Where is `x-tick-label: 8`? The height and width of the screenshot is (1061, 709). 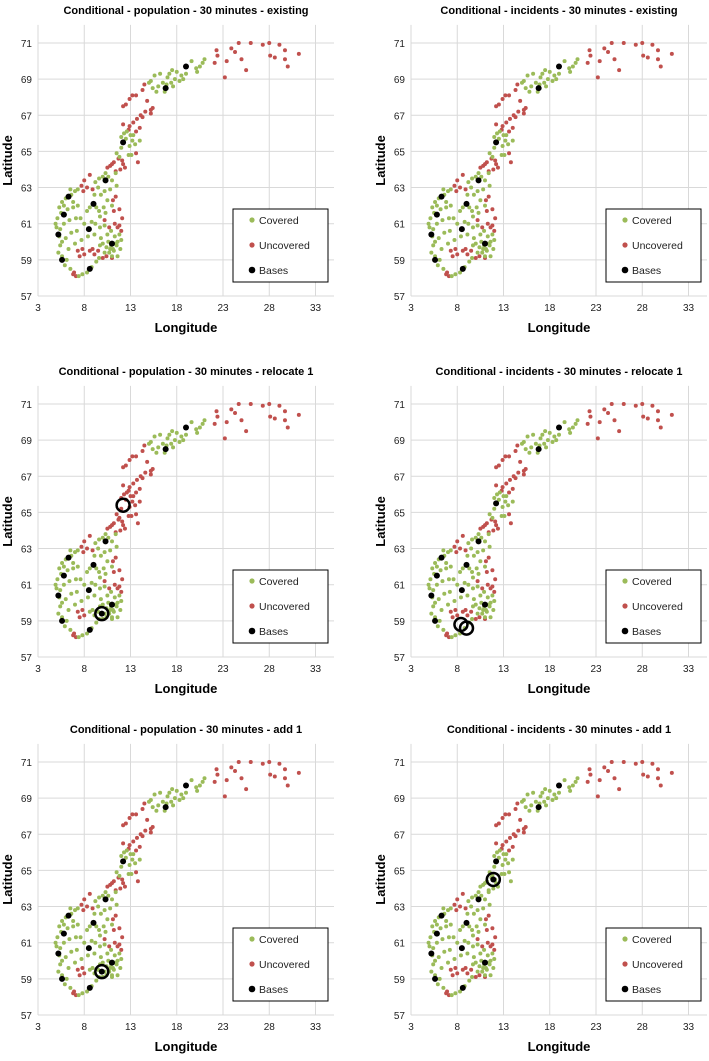 x-tick-label: 8 is located at coordinates (457, 1027).